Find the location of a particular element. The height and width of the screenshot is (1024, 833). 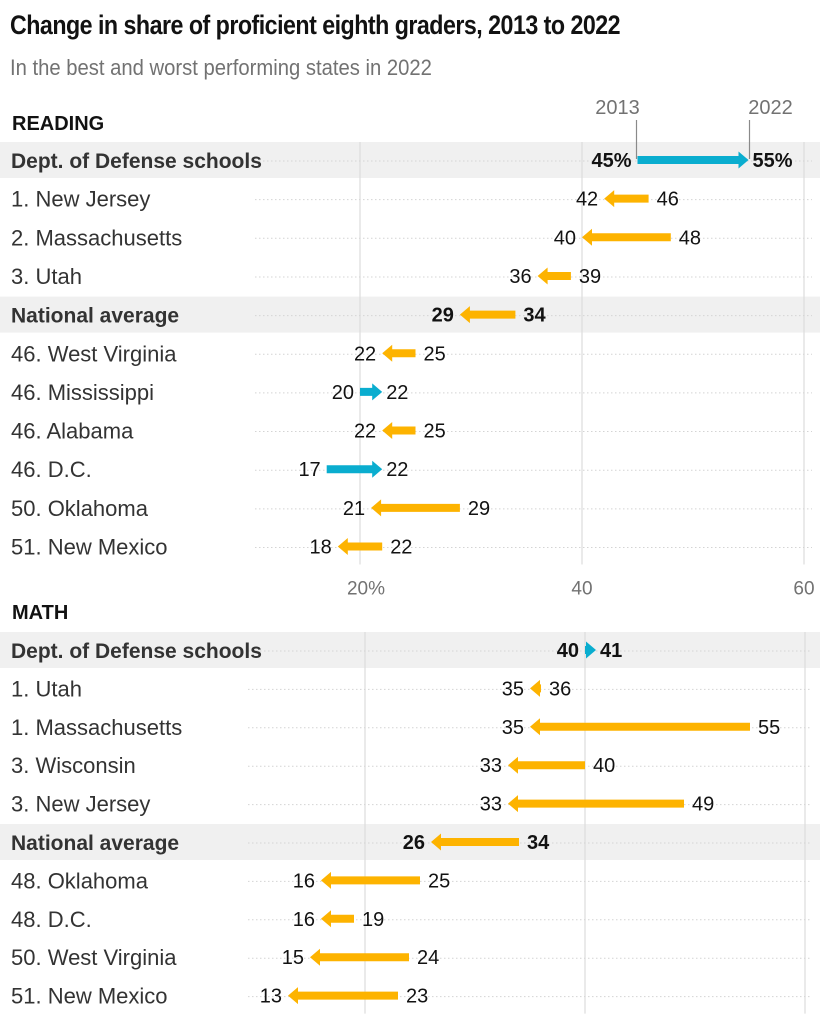

data-row: 46. Mississippi 20 22 is located at coordinates (411, 392).